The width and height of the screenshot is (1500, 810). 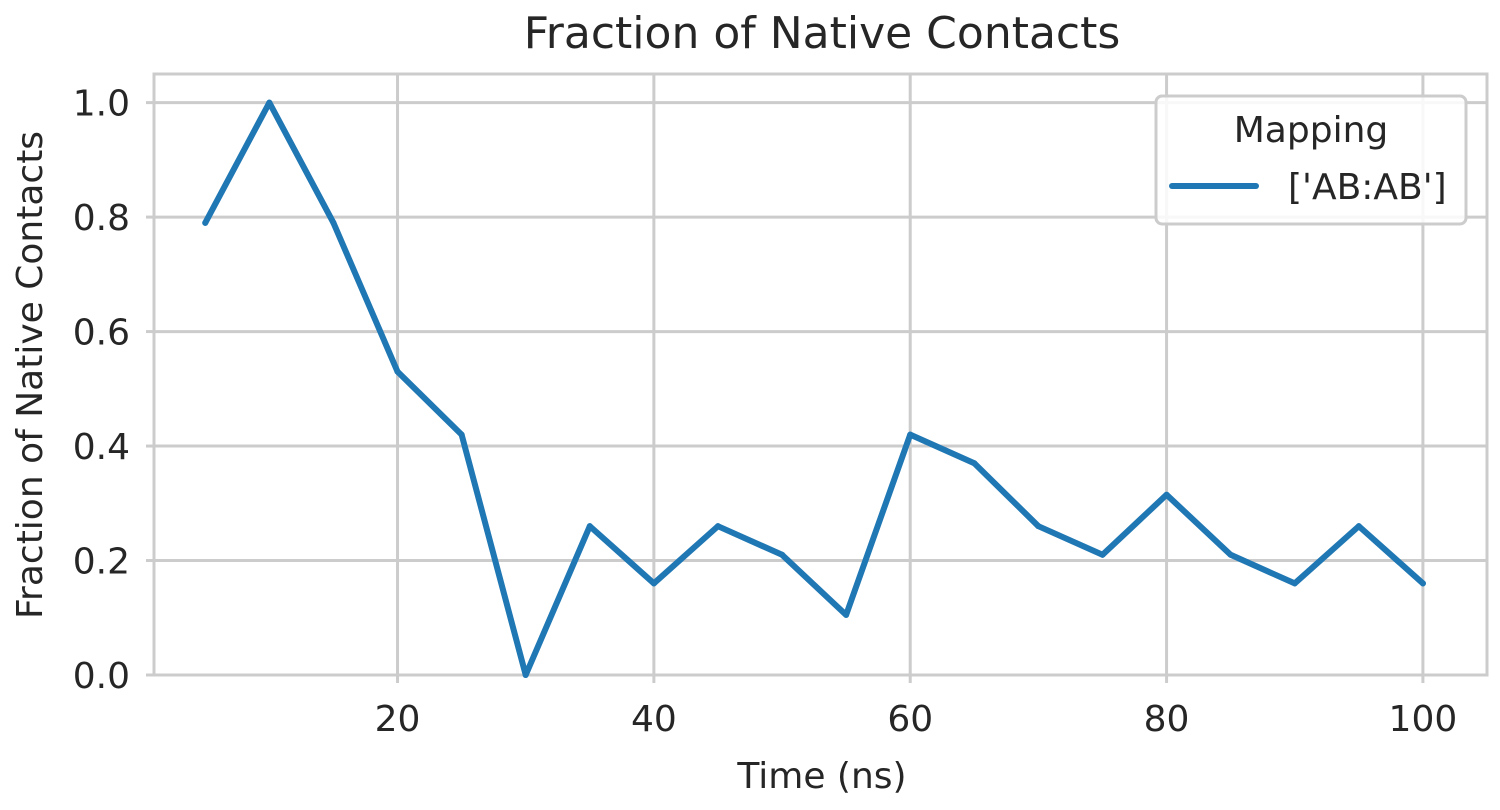 I want to click on y-tick-label: 0.8, so click(x=101, y=218).